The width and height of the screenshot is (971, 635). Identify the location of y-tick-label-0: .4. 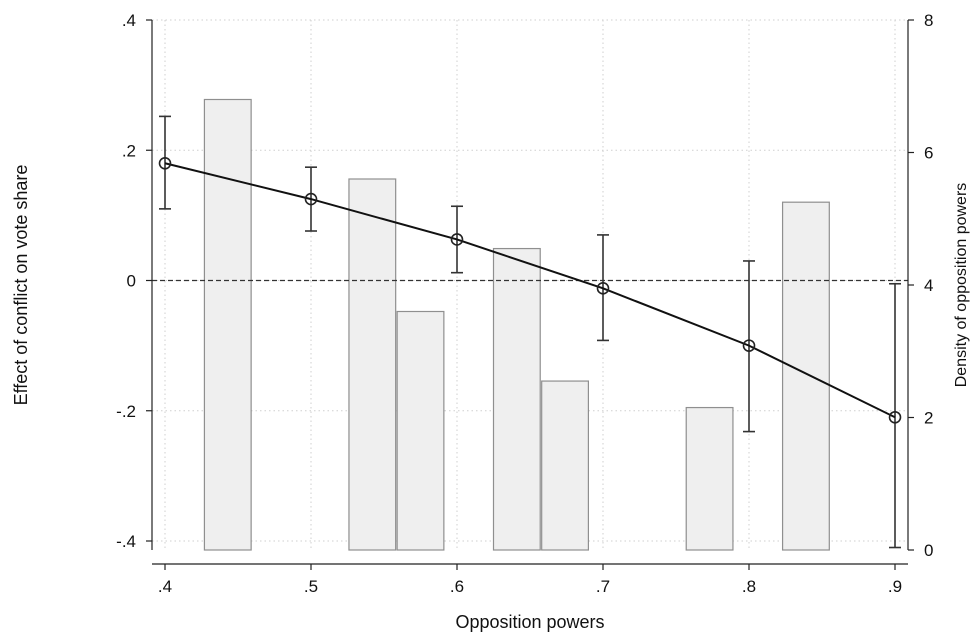
(129, 20).